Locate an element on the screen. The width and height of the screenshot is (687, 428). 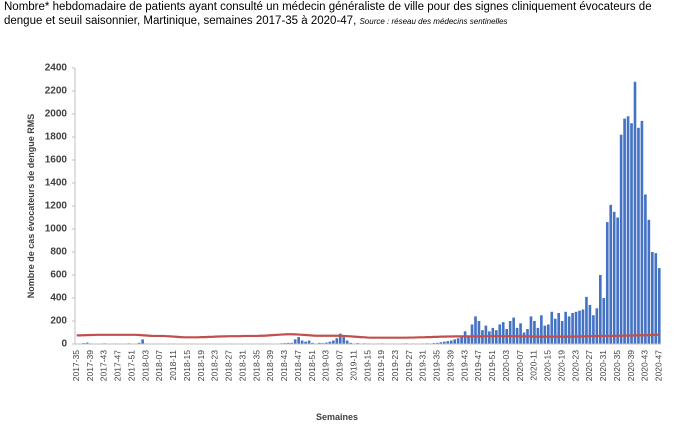
y-tick-label: 1400 is located at coordinates (56, 183).